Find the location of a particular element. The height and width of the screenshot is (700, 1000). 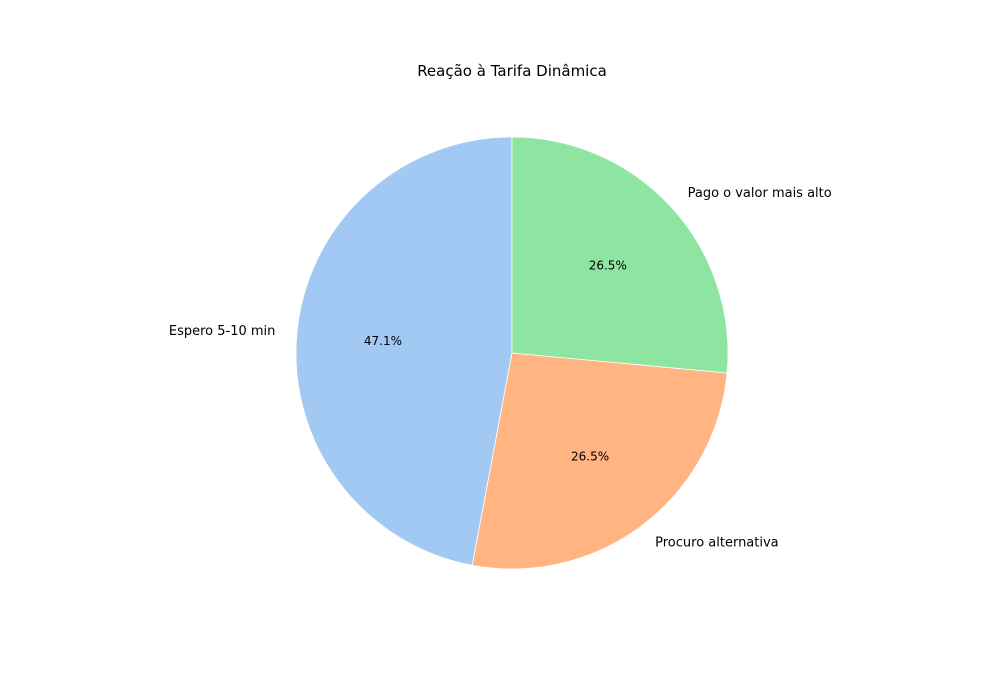

slice-percent-0: 47.1% is located at coordinates (383, 341).